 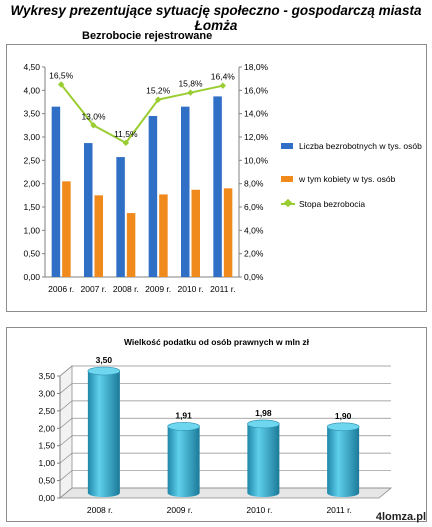 I want to click on rate-data-label: 15,8%, so click(x=190, y=84).